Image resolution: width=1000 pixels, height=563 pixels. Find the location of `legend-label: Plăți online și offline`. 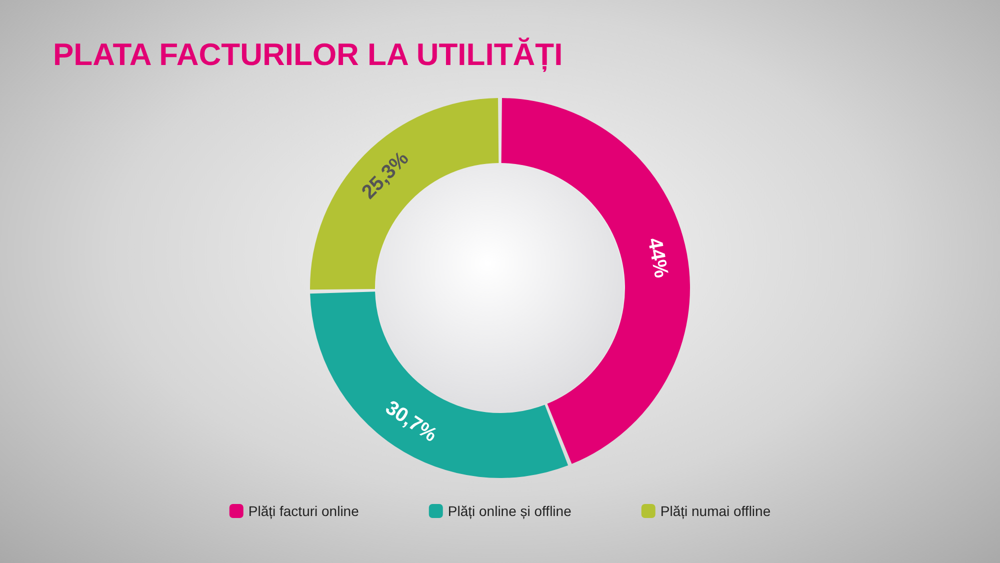

legend-label: Plăți online și offline is located at coordinates (510, 511).